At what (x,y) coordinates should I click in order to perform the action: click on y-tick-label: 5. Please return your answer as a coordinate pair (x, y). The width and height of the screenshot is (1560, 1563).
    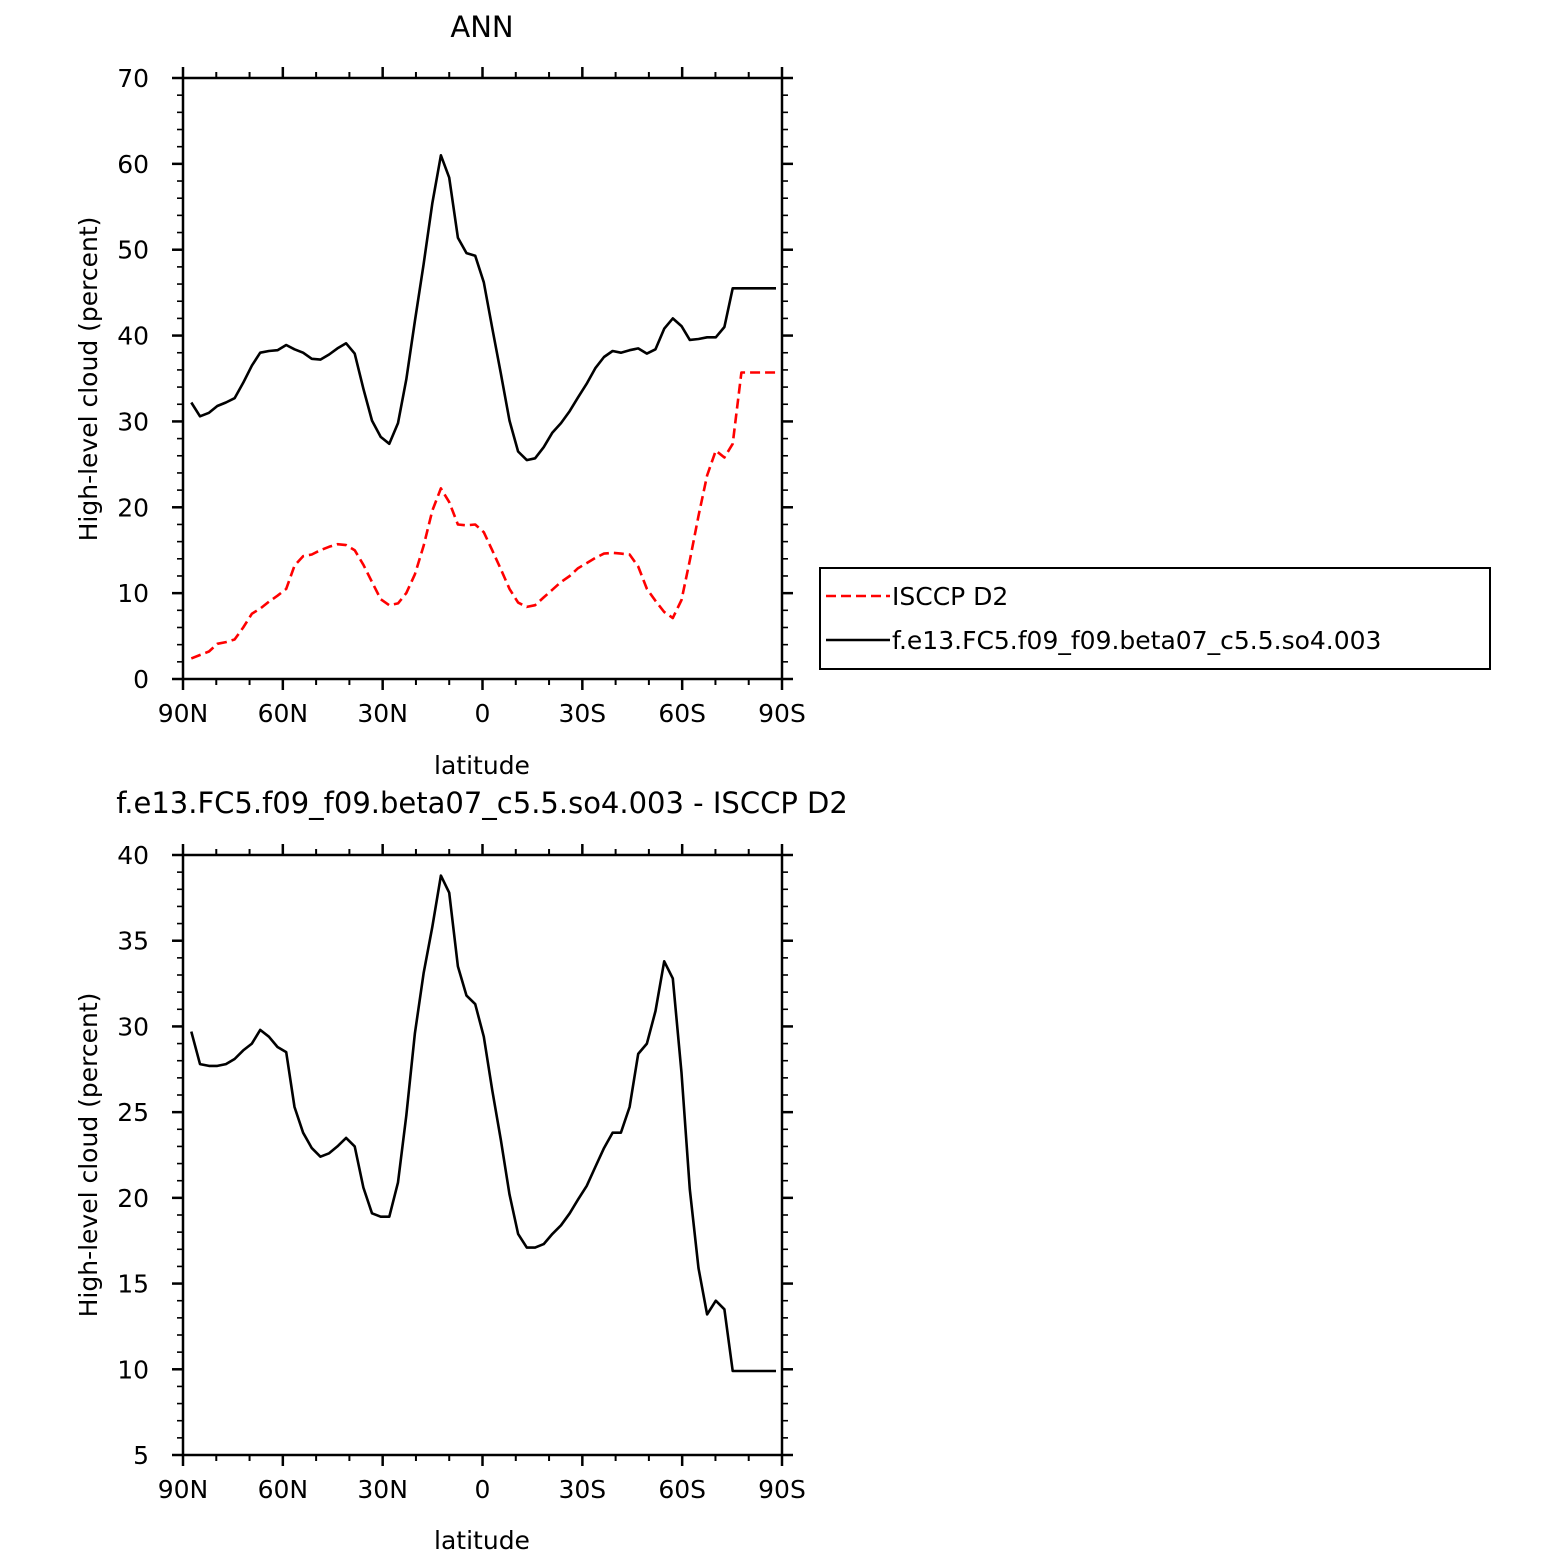
    Looking at the image, I should click on (141, 1455).